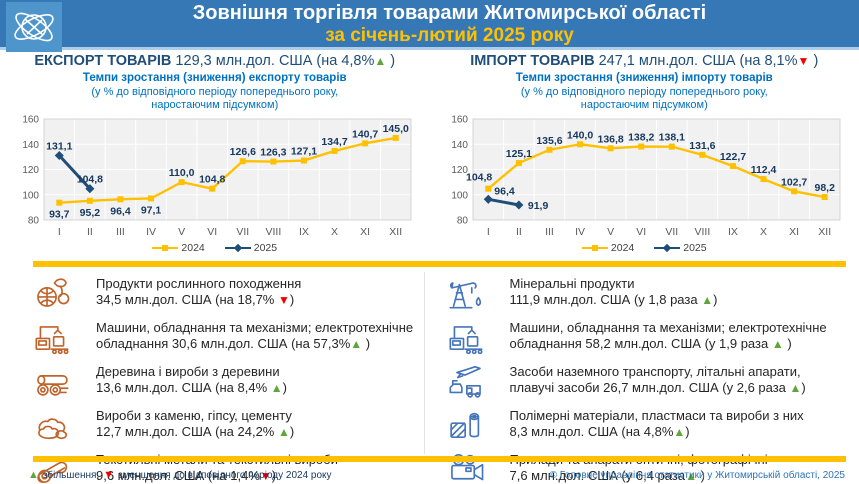 This screenshot has width=859, height=484. I want to click on svg-text: 131,1, so click(59, 146).